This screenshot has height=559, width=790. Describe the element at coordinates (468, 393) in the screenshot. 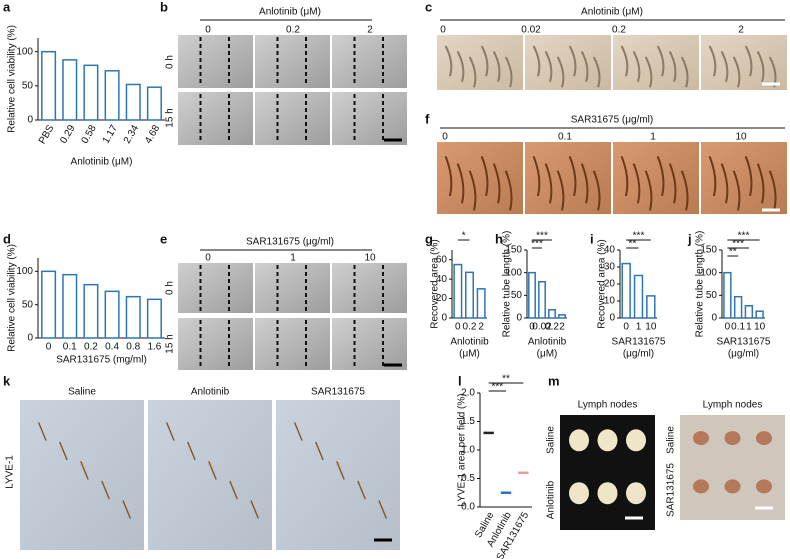

I see `y-tick-label: 2.0` at that location.